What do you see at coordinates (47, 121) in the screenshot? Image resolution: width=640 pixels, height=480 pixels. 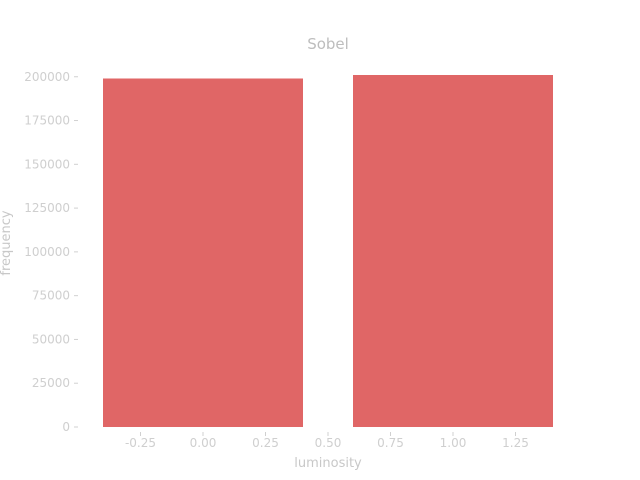 I see `y-tick-label: 175000` at bounding box center [47, 121].